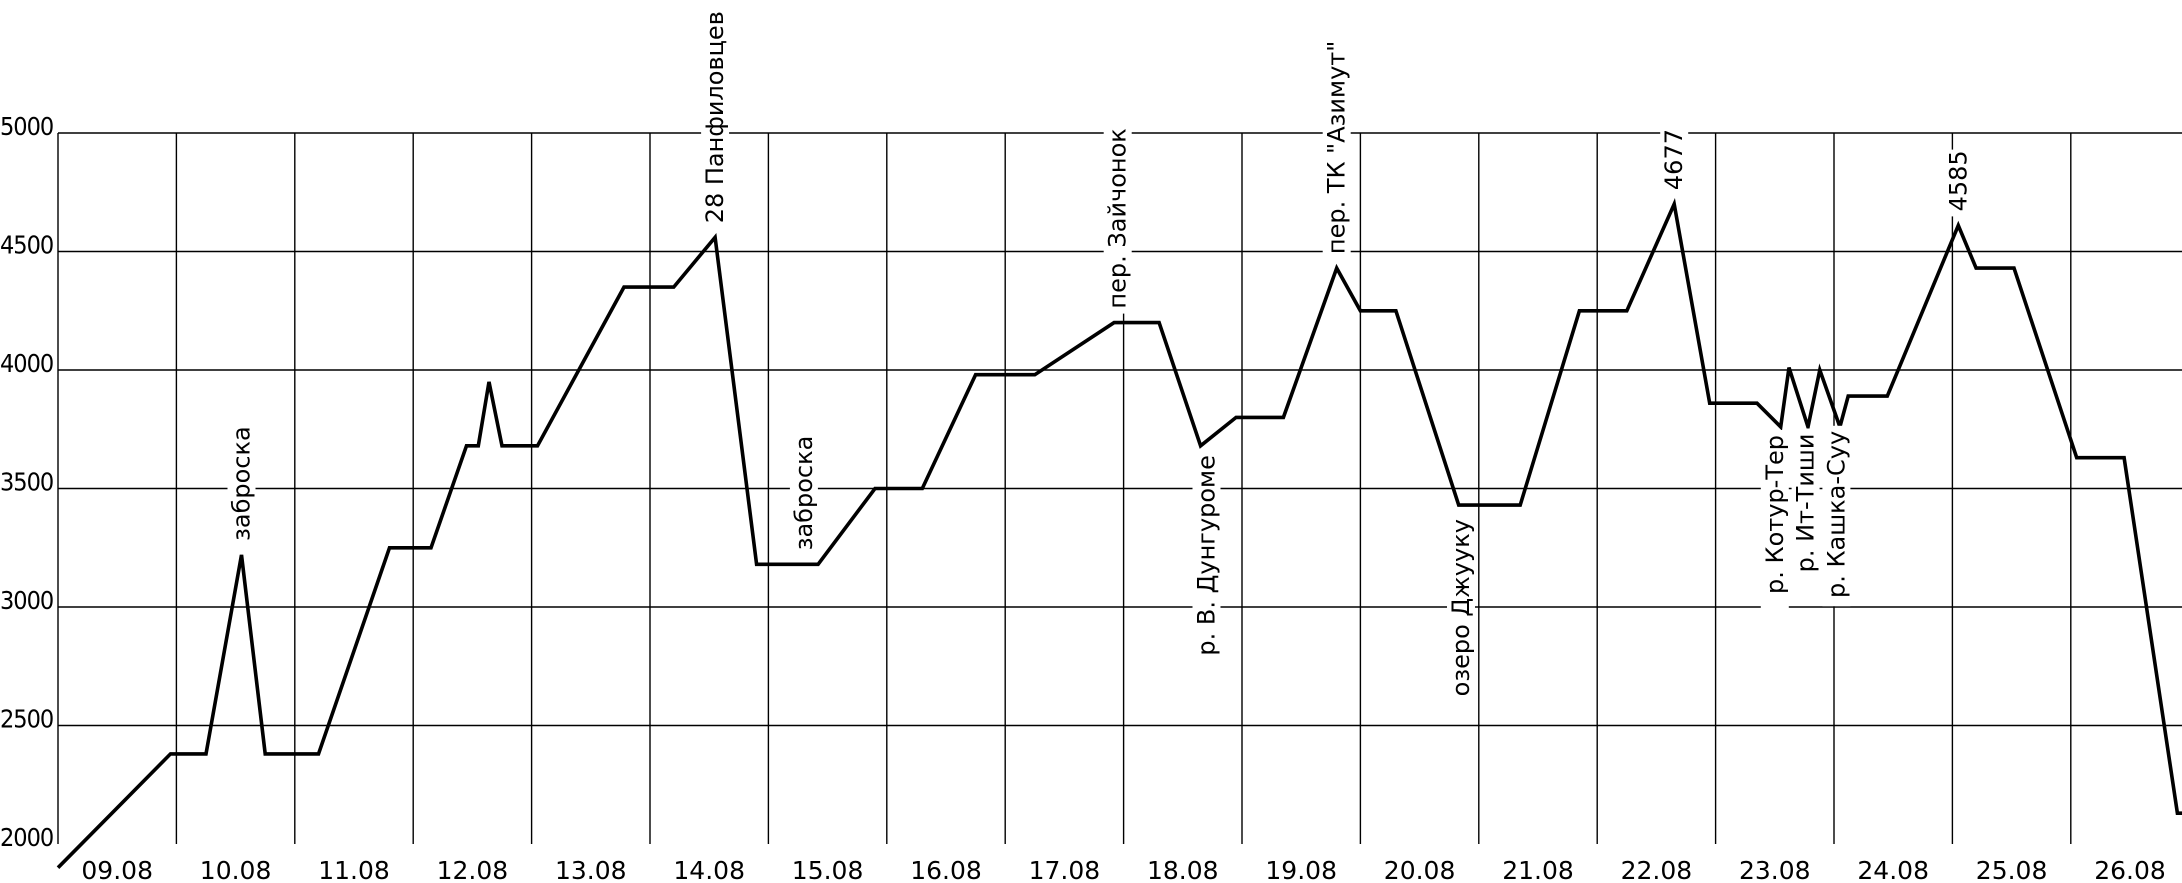  Describe the element at coordinates (715, 117) in the screenshot. I see `annotation-label: 28 Панфиловцев` at that location.